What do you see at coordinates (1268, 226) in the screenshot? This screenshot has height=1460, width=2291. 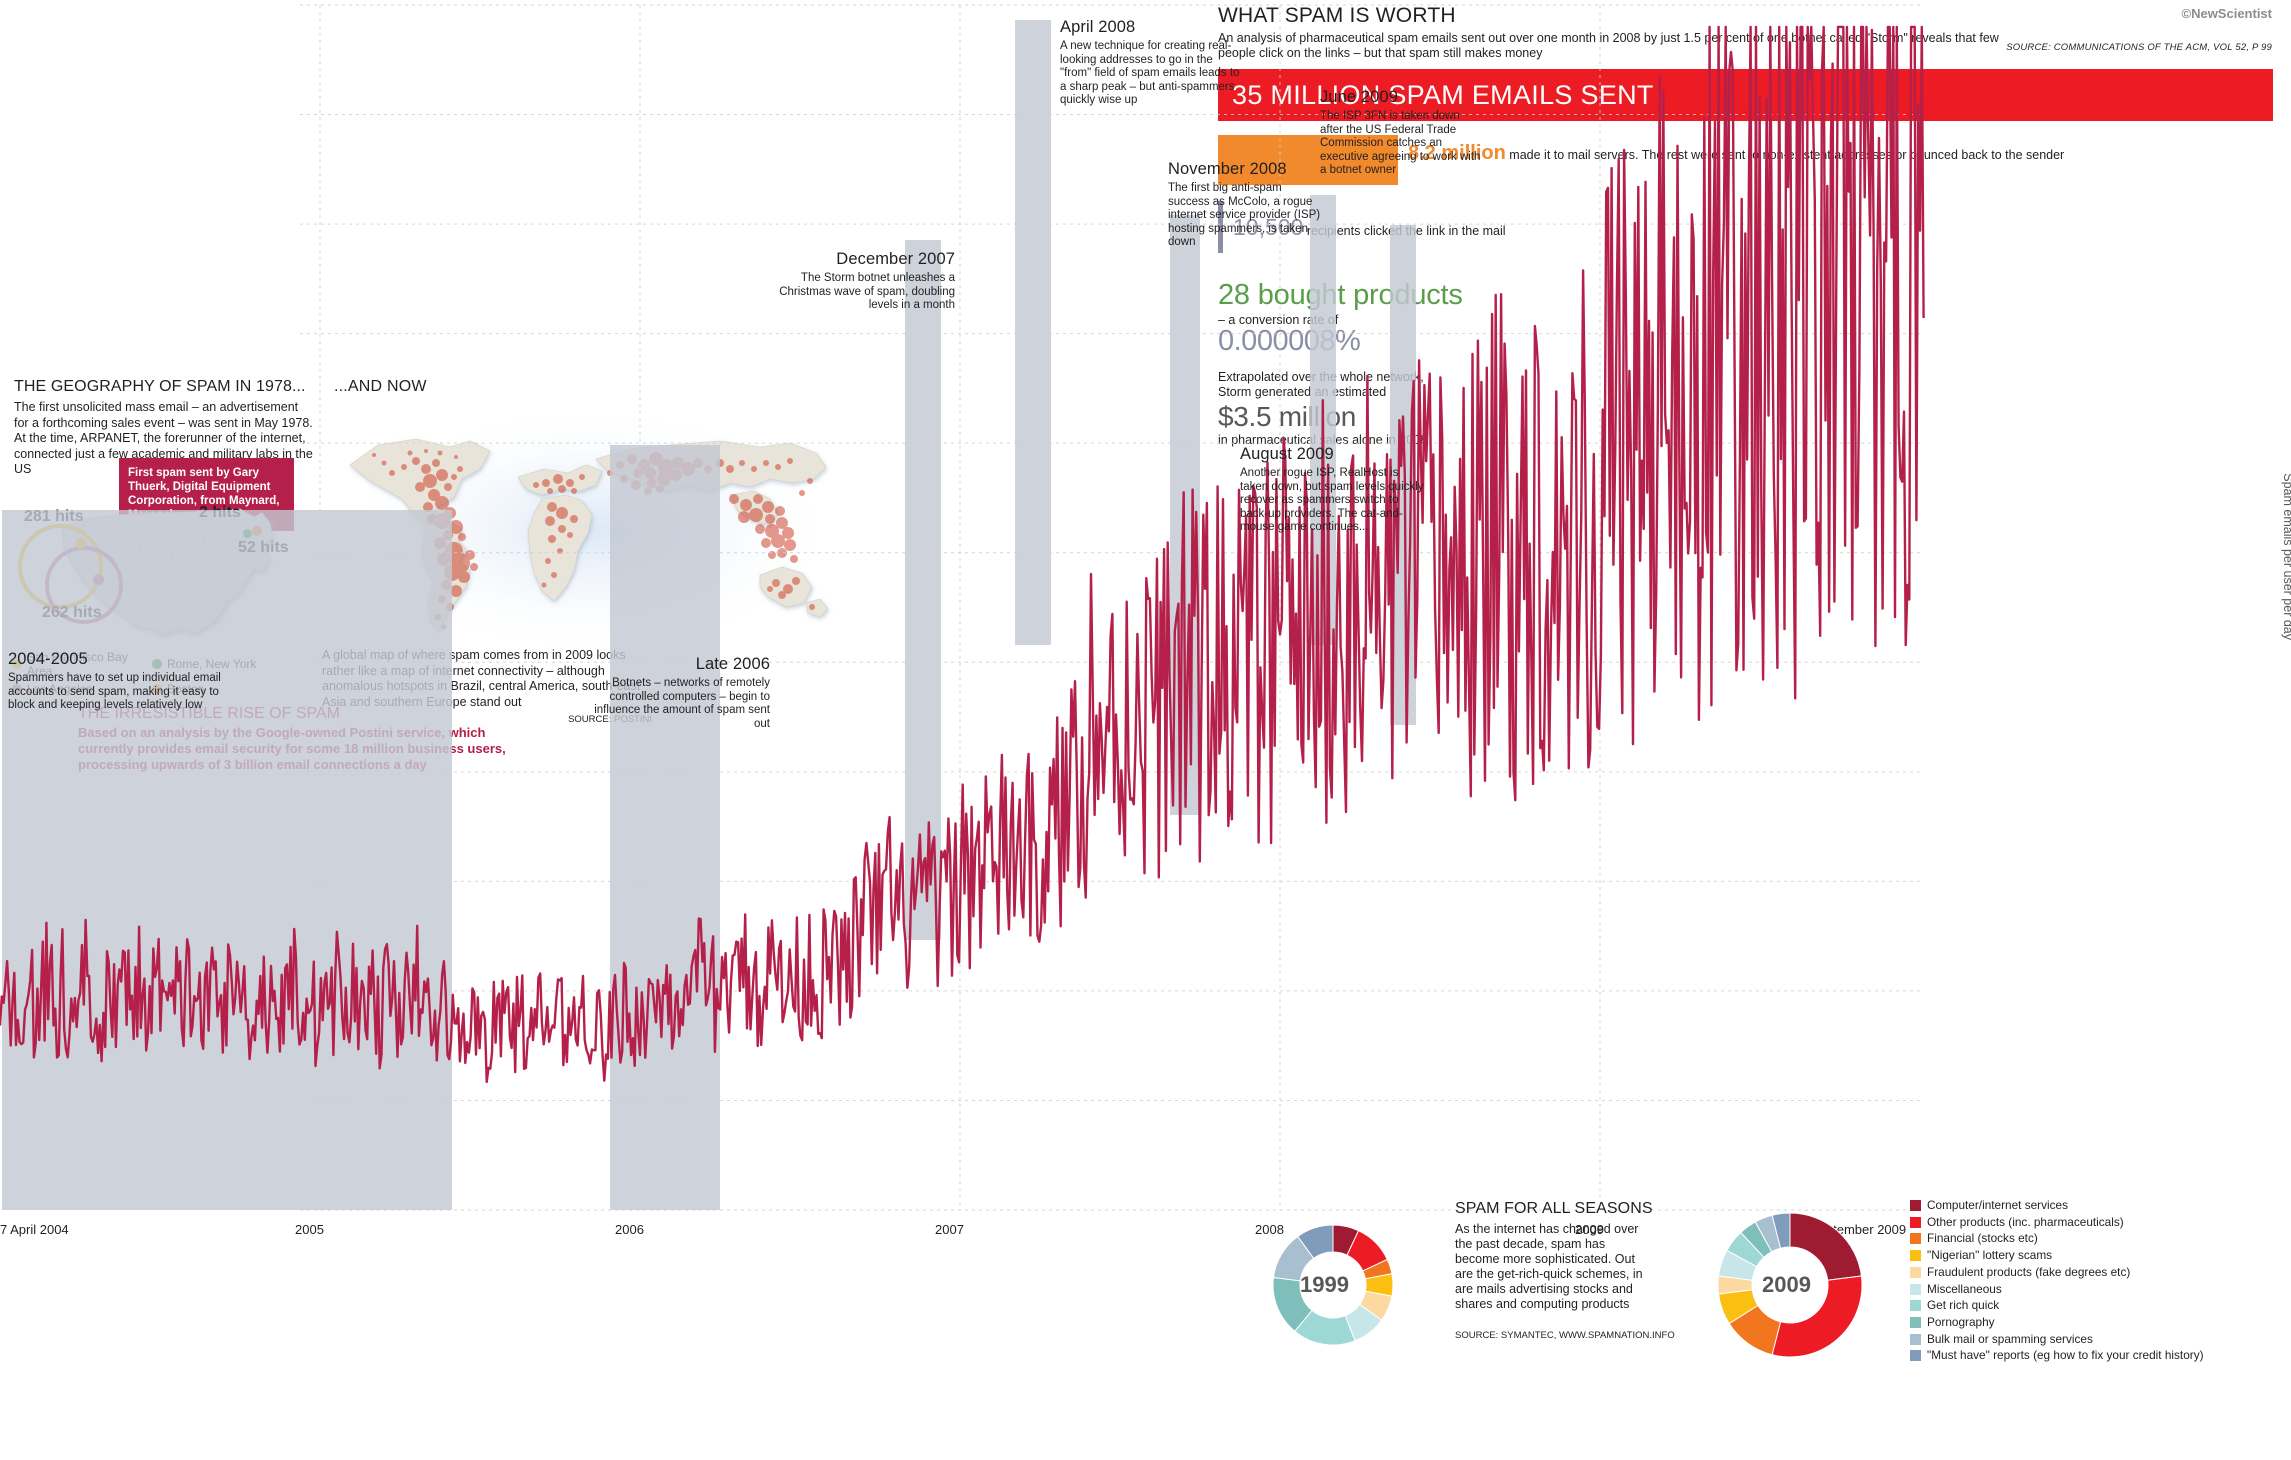 I see `clicked-value: 10,500` at bounding box center [1268, 226].